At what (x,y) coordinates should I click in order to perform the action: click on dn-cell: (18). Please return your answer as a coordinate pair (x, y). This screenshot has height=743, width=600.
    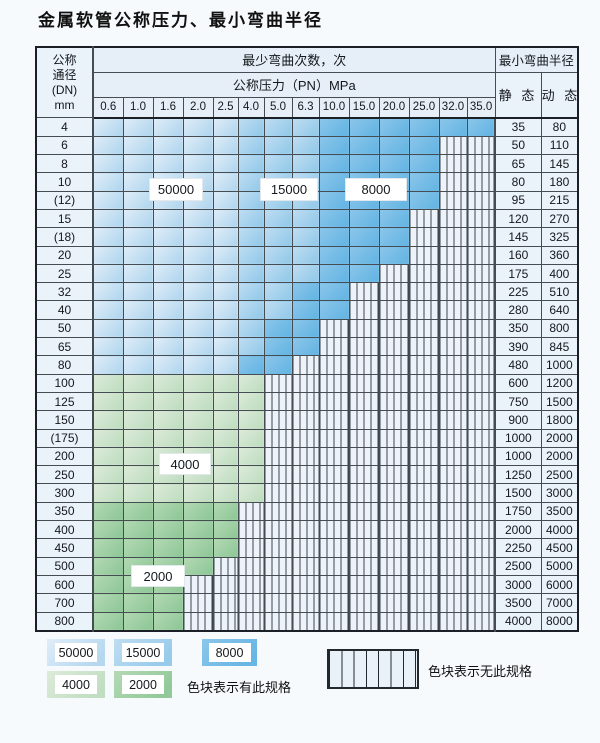
    Looking at the image, I should click on (64, 237).